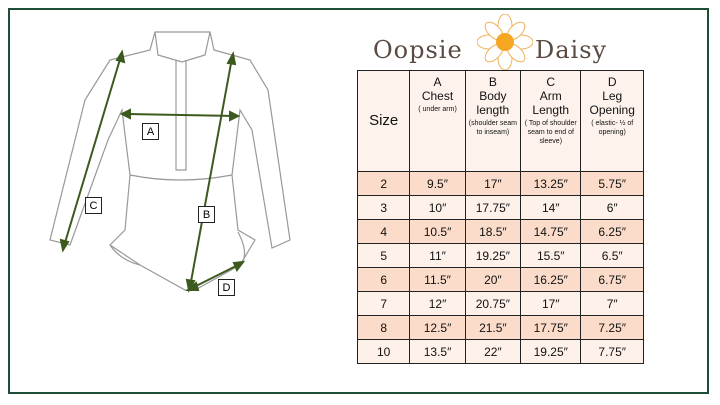  I want to click on size-cell: 2, so click(383, 183).